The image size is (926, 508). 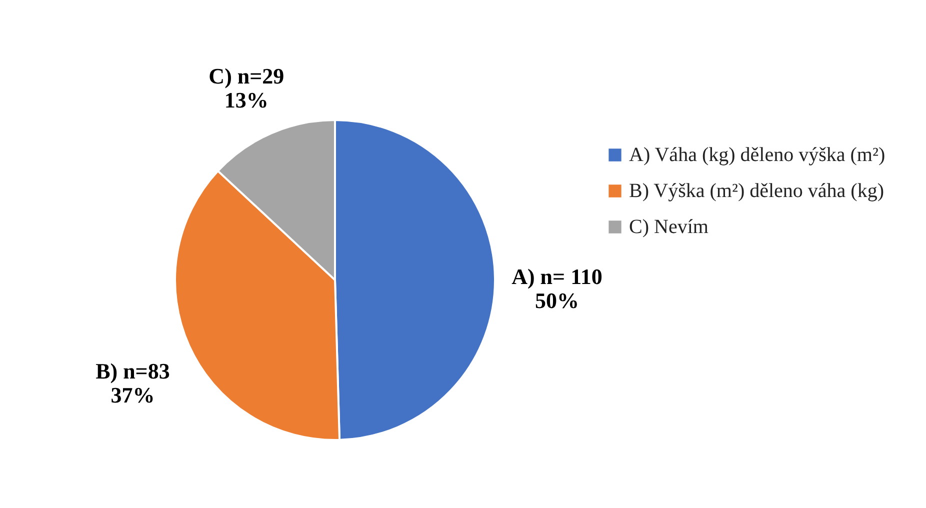 What do you see at coordinates (133, 383) in the screenshot?
I see `data-label: B) n=83 37%` at bounding box center [133, 383].